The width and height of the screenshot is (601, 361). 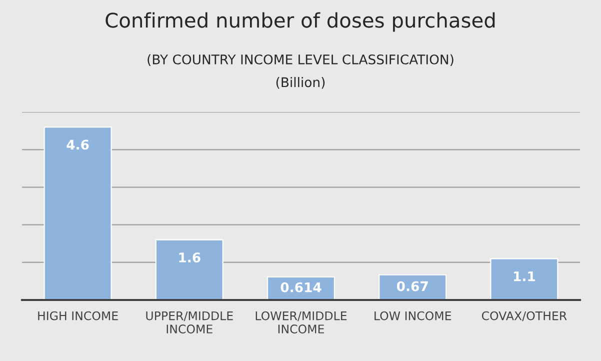 I want to click on data-label: 4.6, so click(x=77, y=145).